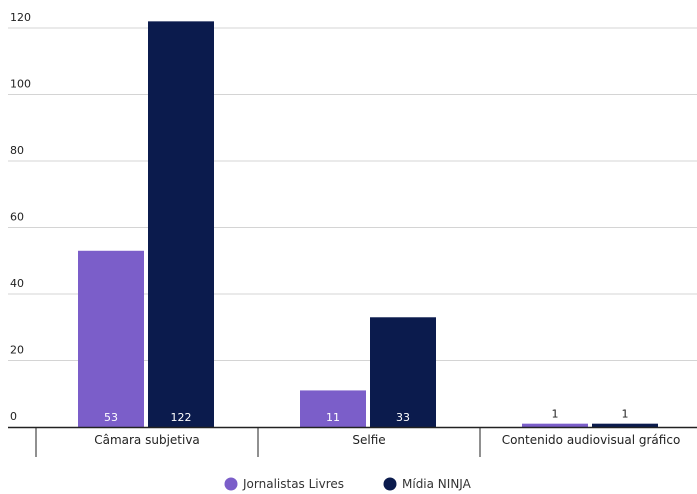 This screenshot has height=494, width=697. I want to click on y-tick-label: 20, so click(17, 350).